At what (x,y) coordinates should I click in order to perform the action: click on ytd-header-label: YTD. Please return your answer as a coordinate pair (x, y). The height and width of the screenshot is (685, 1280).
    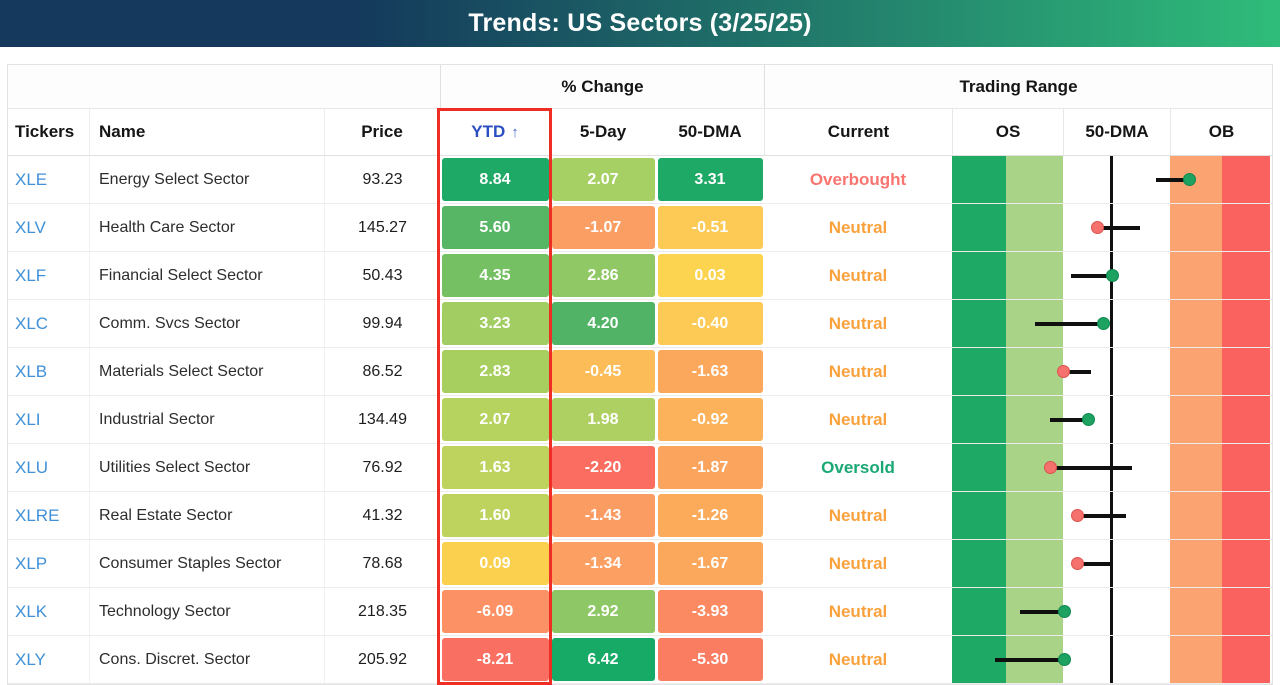
    Looking at the image, I should click on (488, 131).